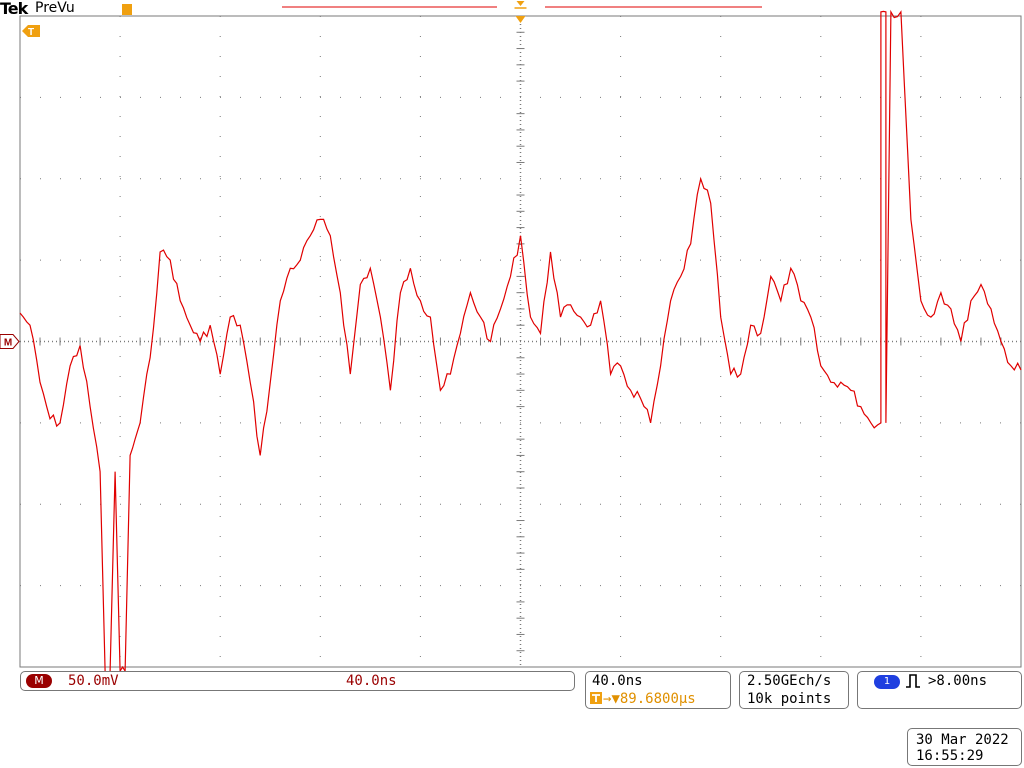 This screenshot has height=768, width=1024. I want to click on pulse-width-icon, so click(913, 681).